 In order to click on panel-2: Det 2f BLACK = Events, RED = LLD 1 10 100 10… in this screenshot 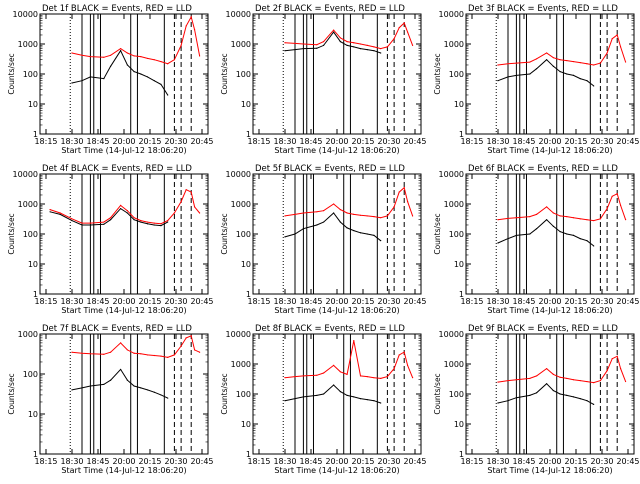, I will do `click(323, 79)`.